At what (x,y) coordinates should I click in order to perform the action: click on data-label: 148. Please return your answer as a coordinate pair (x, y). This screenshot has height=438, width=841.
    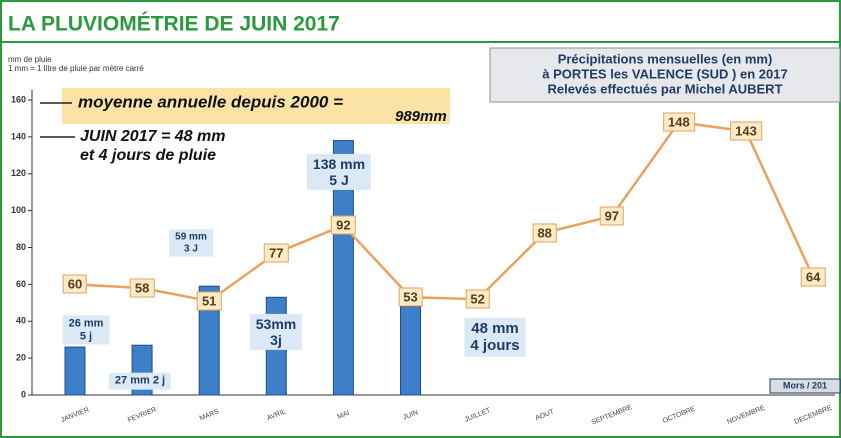
    Looking at the image, I should click on (679, 122).